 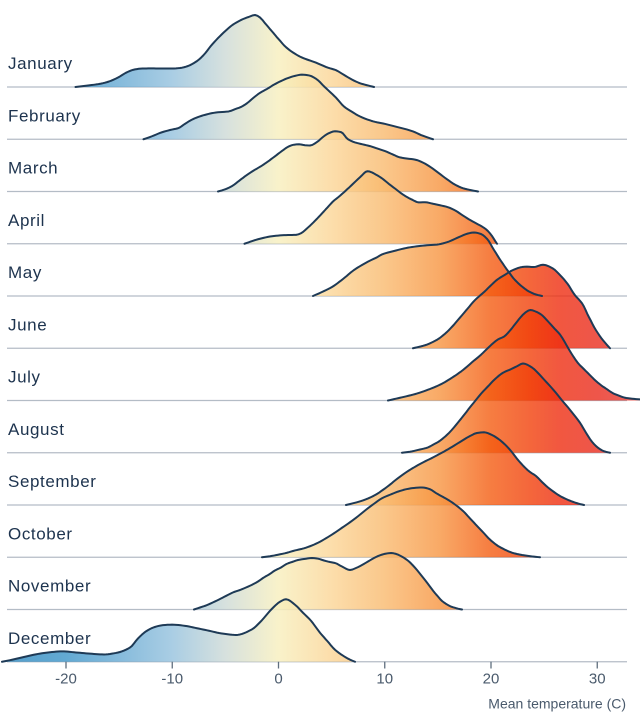 What do you see at coordinates (49, 586) in the screenshot?
I see `svg-text: November` at bounding box center [49, 586].